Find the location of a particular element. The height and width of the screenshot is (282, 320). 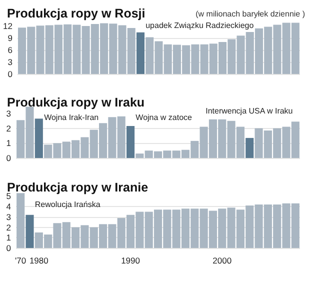

annotation: Wojna Irak-Iran is located at coordinates (71, 117).